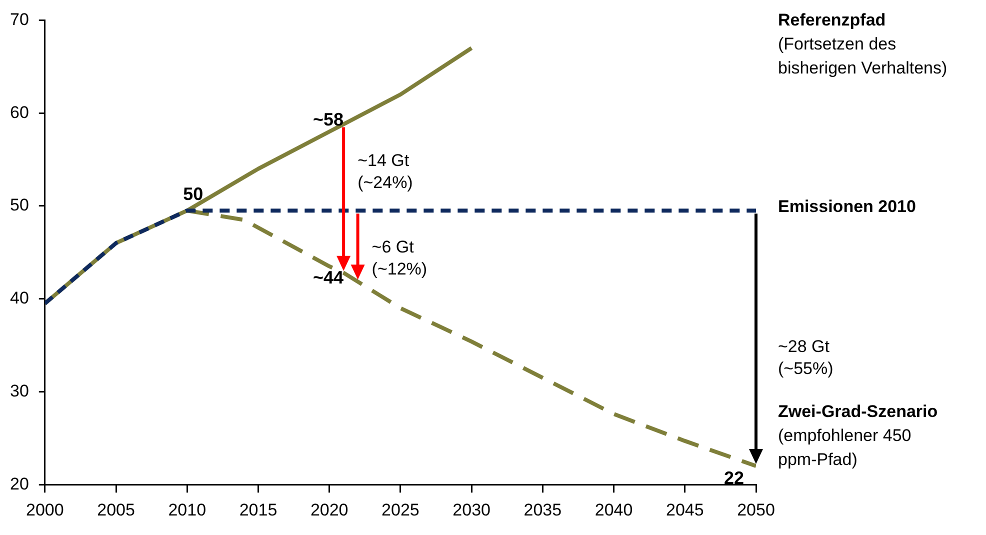 The width and height of the screenshot is (986, 535). I want to click on x-tick-label: 2035, so click(543, 510).